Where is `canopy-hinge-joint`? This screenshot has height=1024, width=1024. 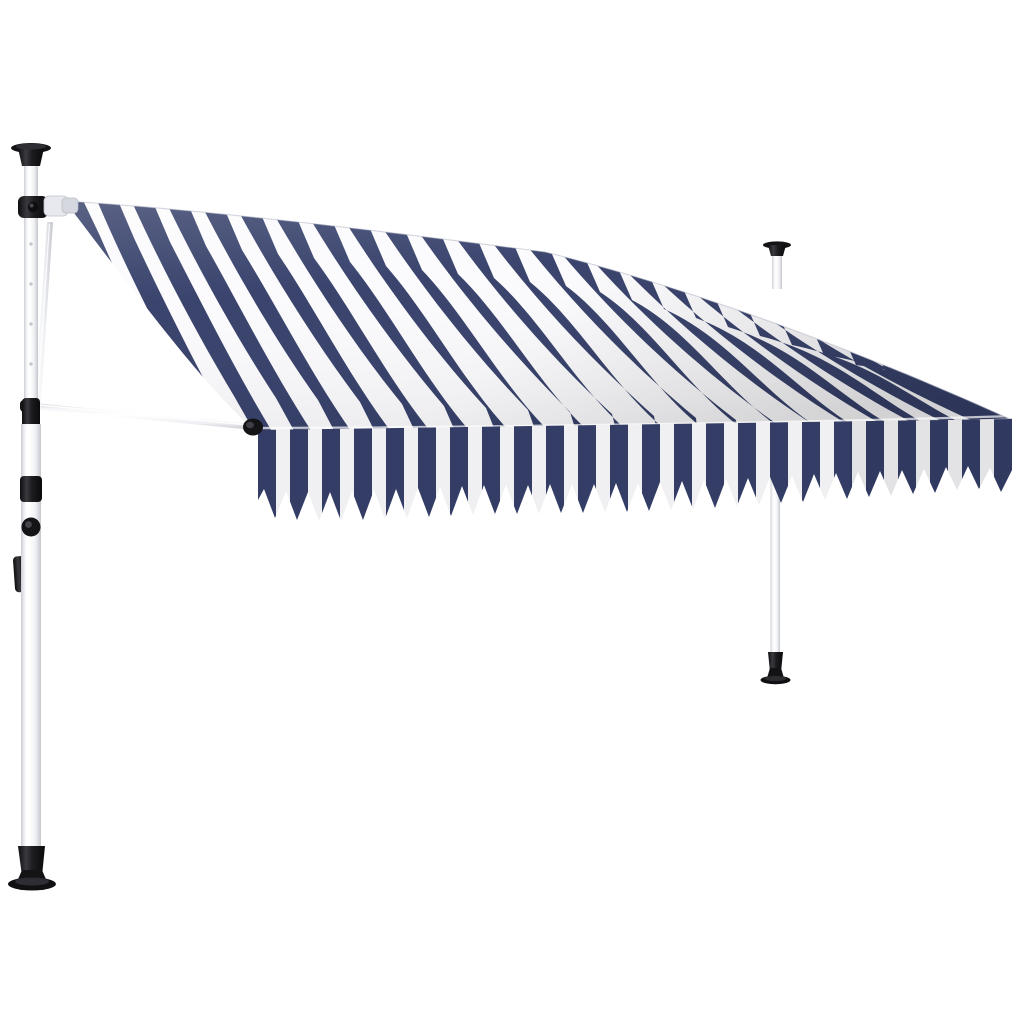 canopy-hinge-joint is located at coordinates (48, 206).